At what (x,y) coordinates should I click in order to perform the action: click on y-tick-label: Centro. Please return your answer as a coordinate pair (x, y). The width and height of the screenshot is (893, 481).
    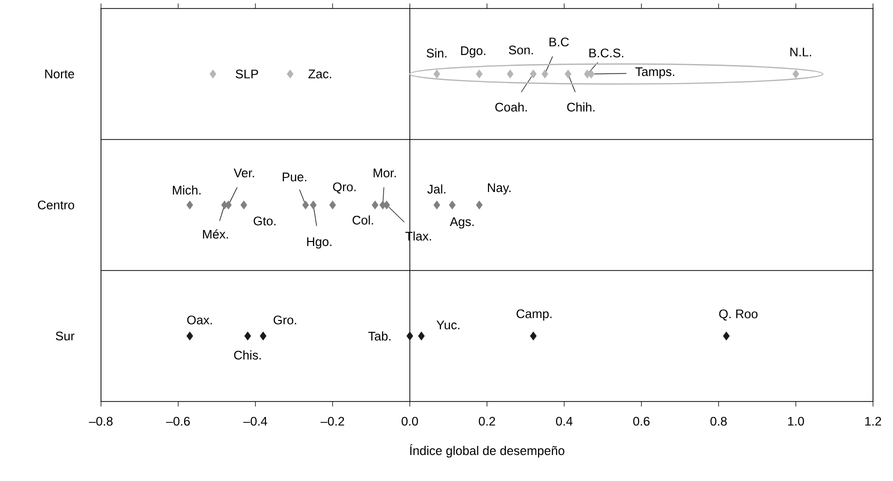
    Looking at the image, I should click on (56, 205).